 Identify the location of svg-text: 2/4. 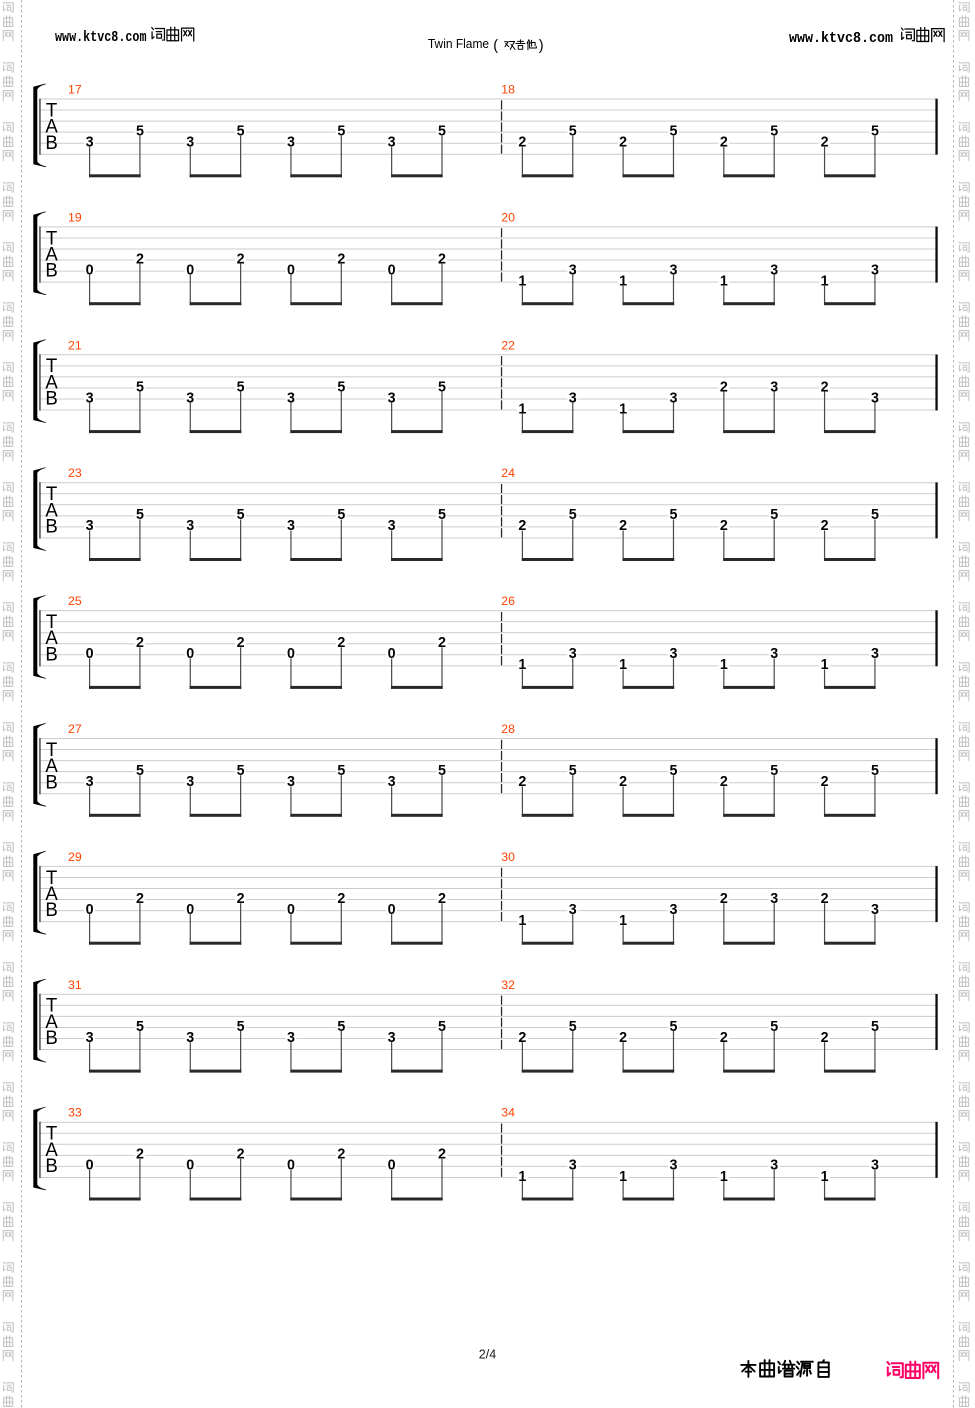
(487, 1355).